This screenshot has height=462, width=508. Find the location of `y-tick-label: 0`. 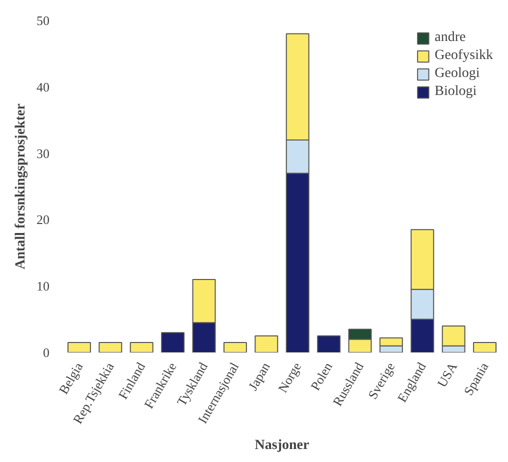

y-tick-label: 0 is located at coordinates (46, 352).